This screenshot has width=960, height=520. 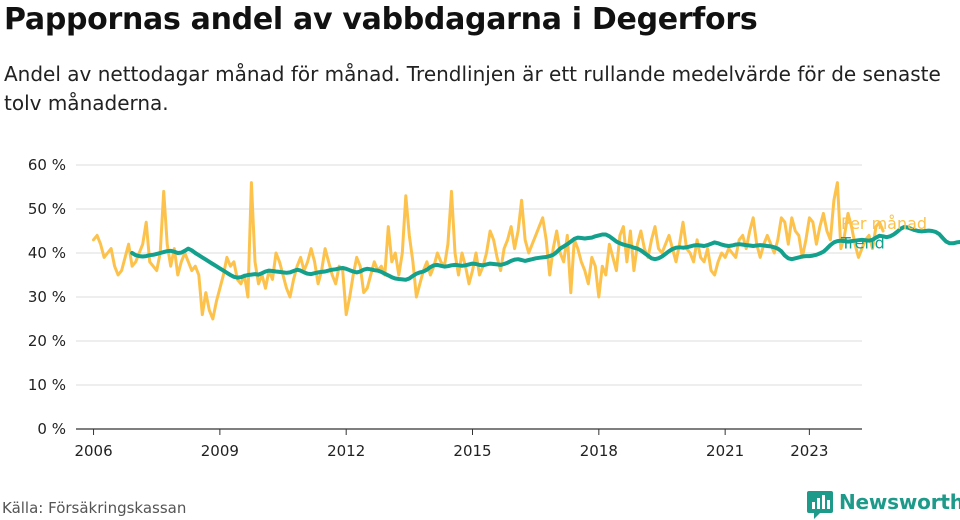 I want to click on y-tick-label: 0 %, so click(x=51, y=429).